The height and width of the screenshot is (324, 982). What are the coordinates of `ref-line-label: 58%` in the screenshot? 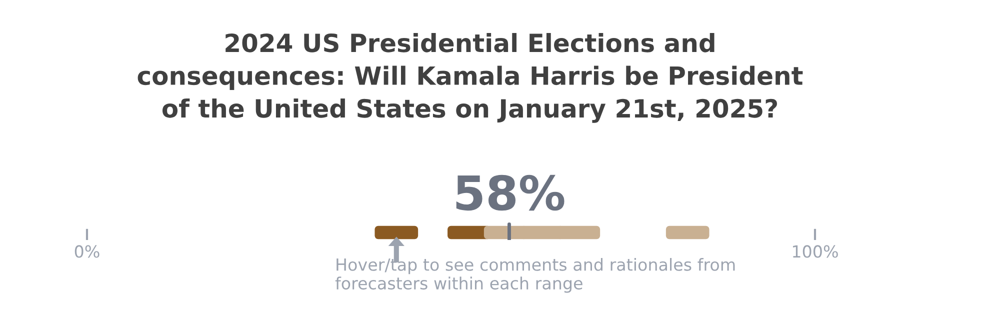 It's located at (510, 192).